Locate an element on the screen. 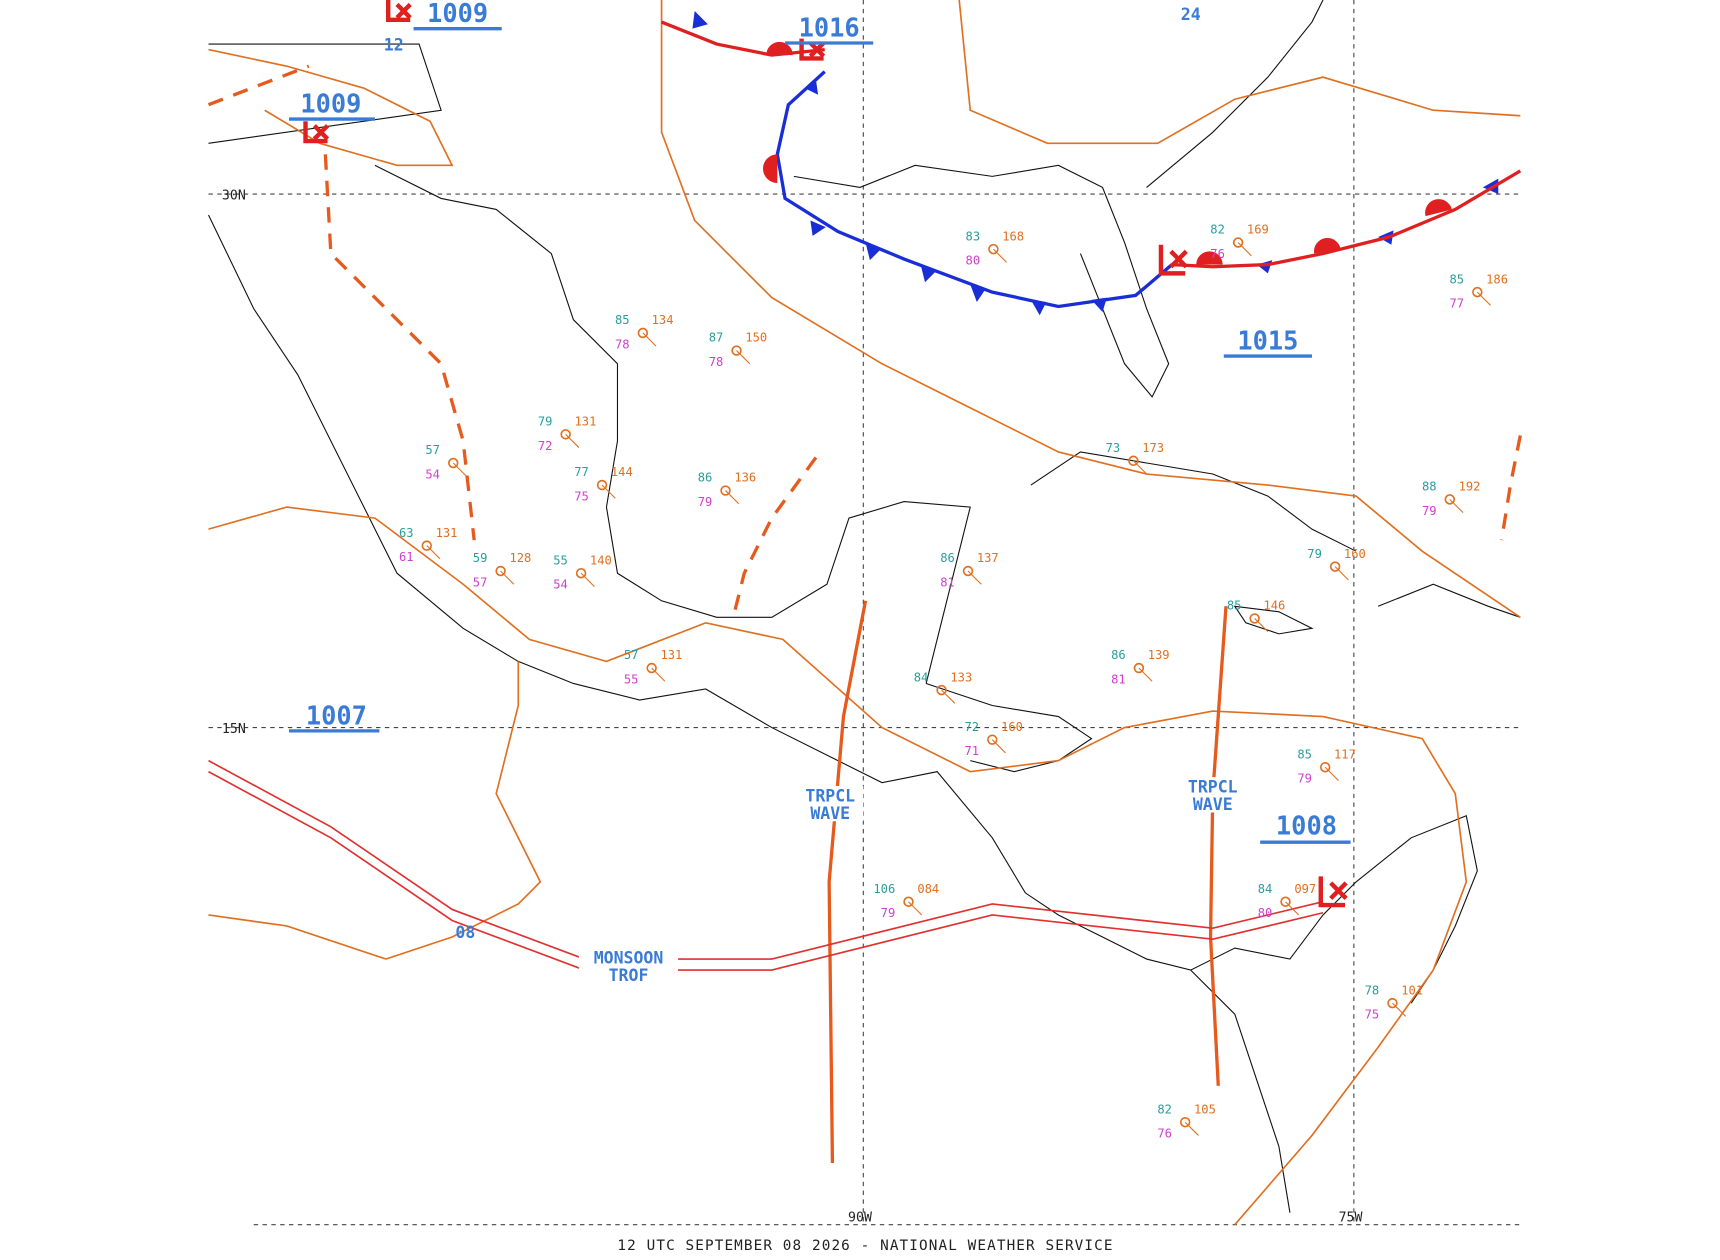  station-dewpoint: 61 is located at coordinates (406, 557).